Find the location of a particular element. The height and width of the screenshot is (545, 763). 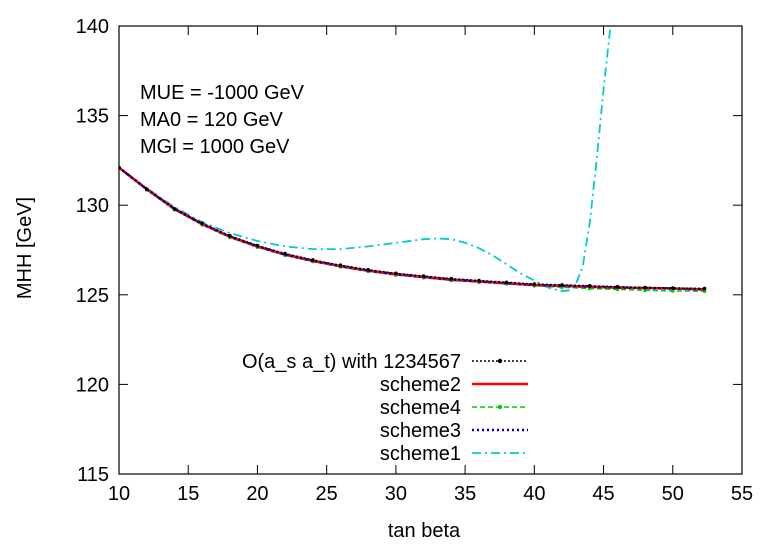

y-tick-label: 140 is located at coordinates (92, 27).